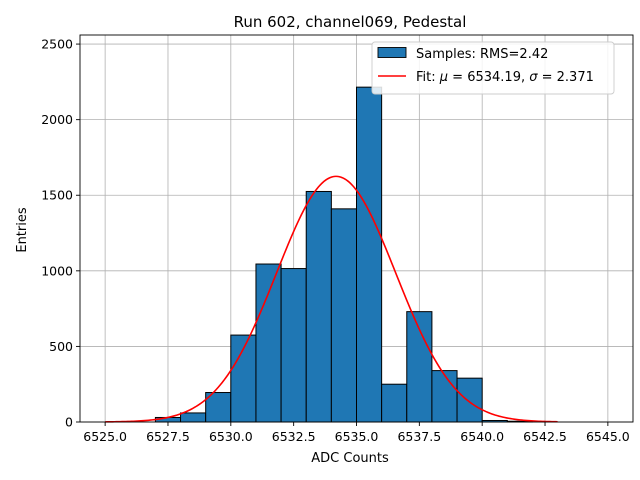  Describe the element at coordinates (428, 77) in the screenshot. I see `legend-fit-prefix: Fit:` at that location.